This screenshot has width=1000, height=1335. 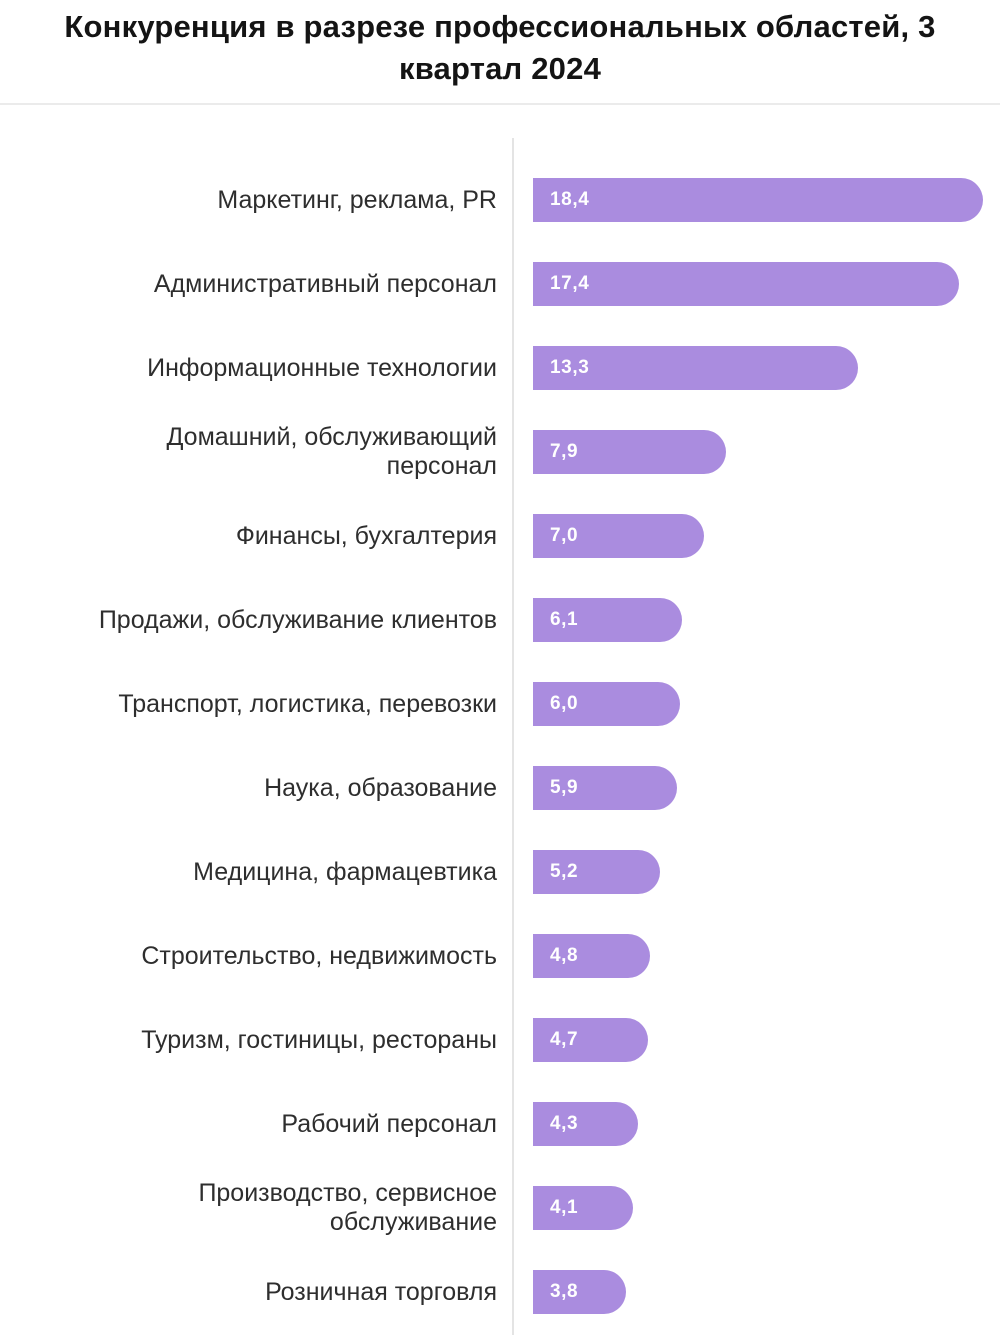 I want to click on bar-area: 6,1, so click(x=766, y=620).